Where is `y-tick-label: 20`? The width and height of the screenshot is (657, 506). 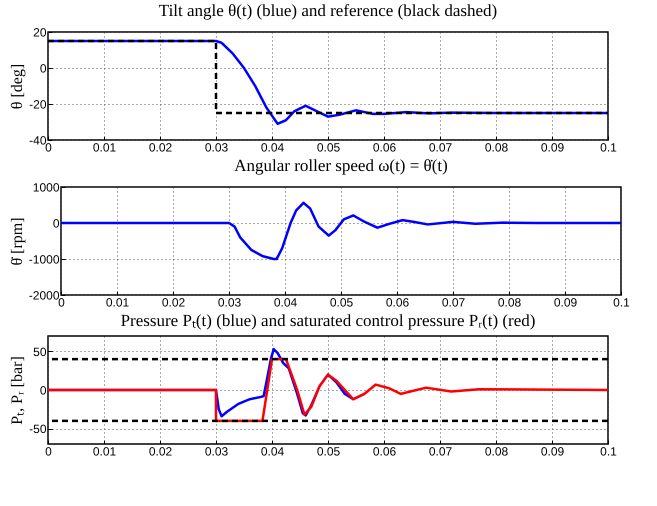 y-tick-label: 20 is located at coordinates (40, 33).